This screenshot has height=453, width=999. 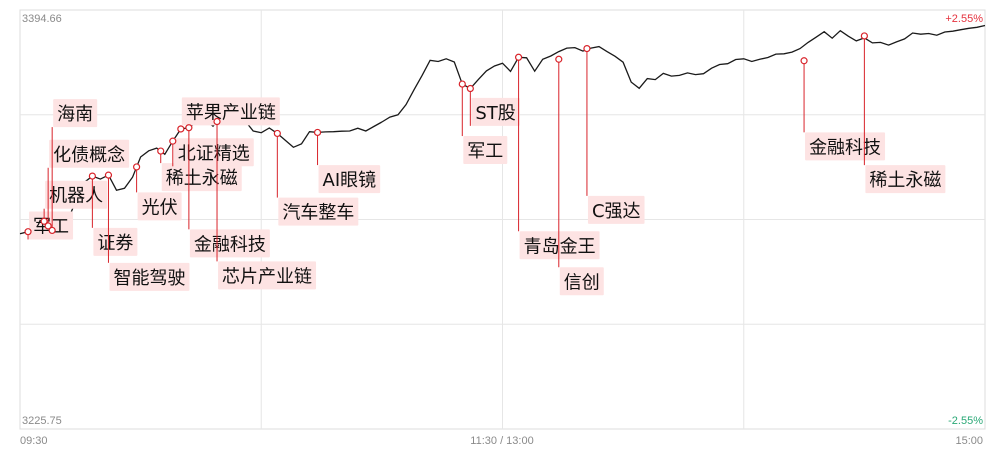 I want to click on annotation-18: C强达, so click(x=614, y=134).